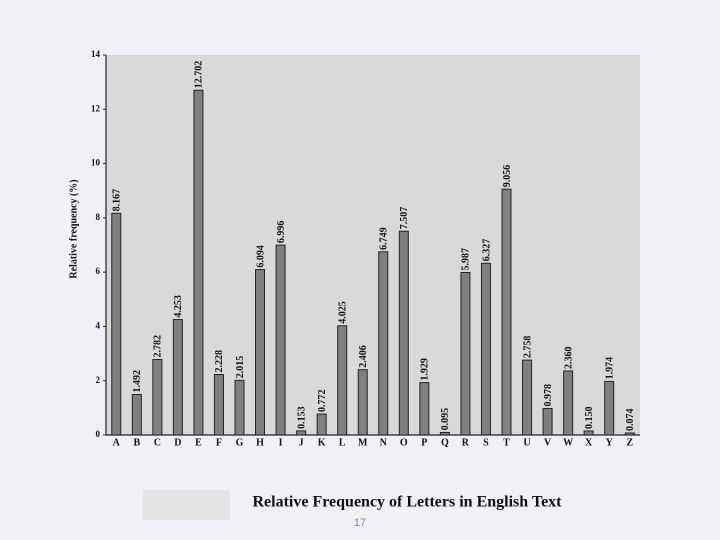  I want to click on y-tick-label: 12, so click(96, 108).